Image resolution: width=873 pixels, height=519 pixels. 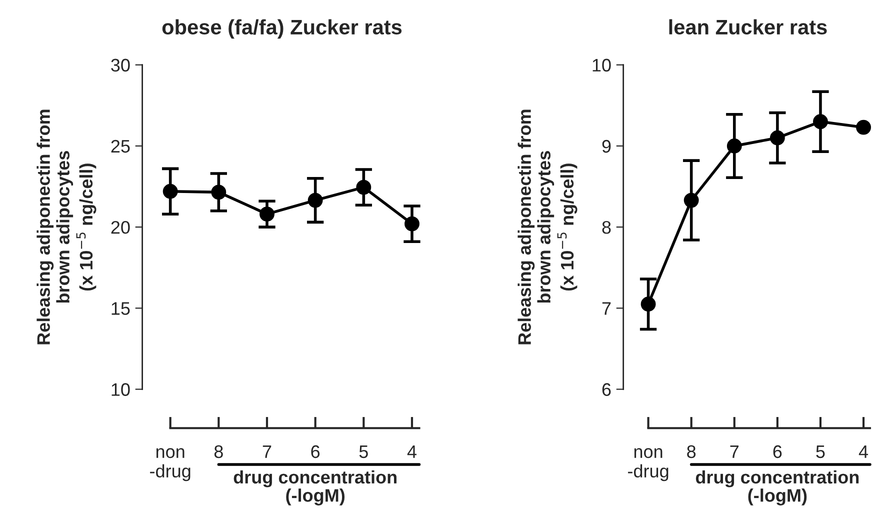 I want to click on y-tick-label: 30, so click(x=120, y=65).